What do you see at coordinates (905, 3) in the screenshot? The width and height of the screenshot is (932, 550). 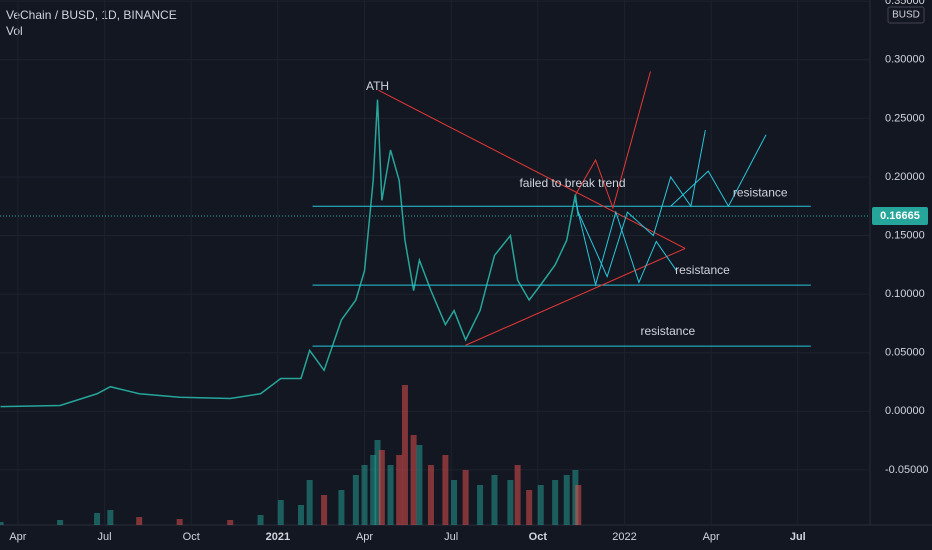 I see `y-tick-label: 0.35000` at bounding box center [905, 3].